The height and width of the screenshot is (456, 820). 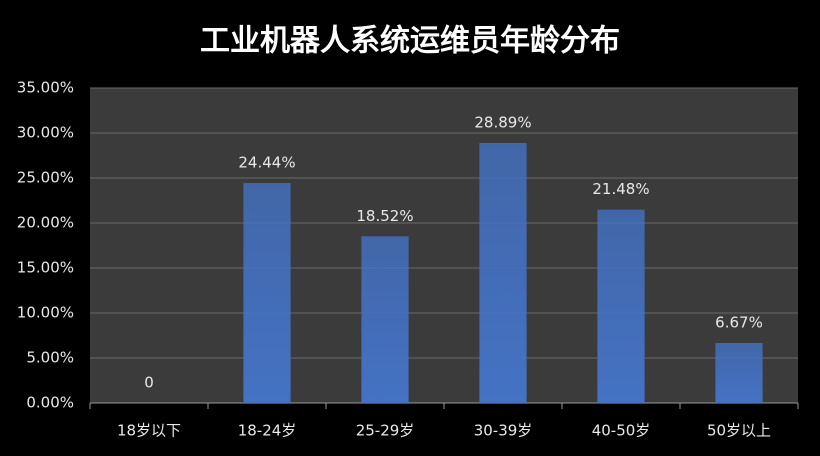 I want to click on y-tick-label: 30.00%, so click(x=45, y=133).